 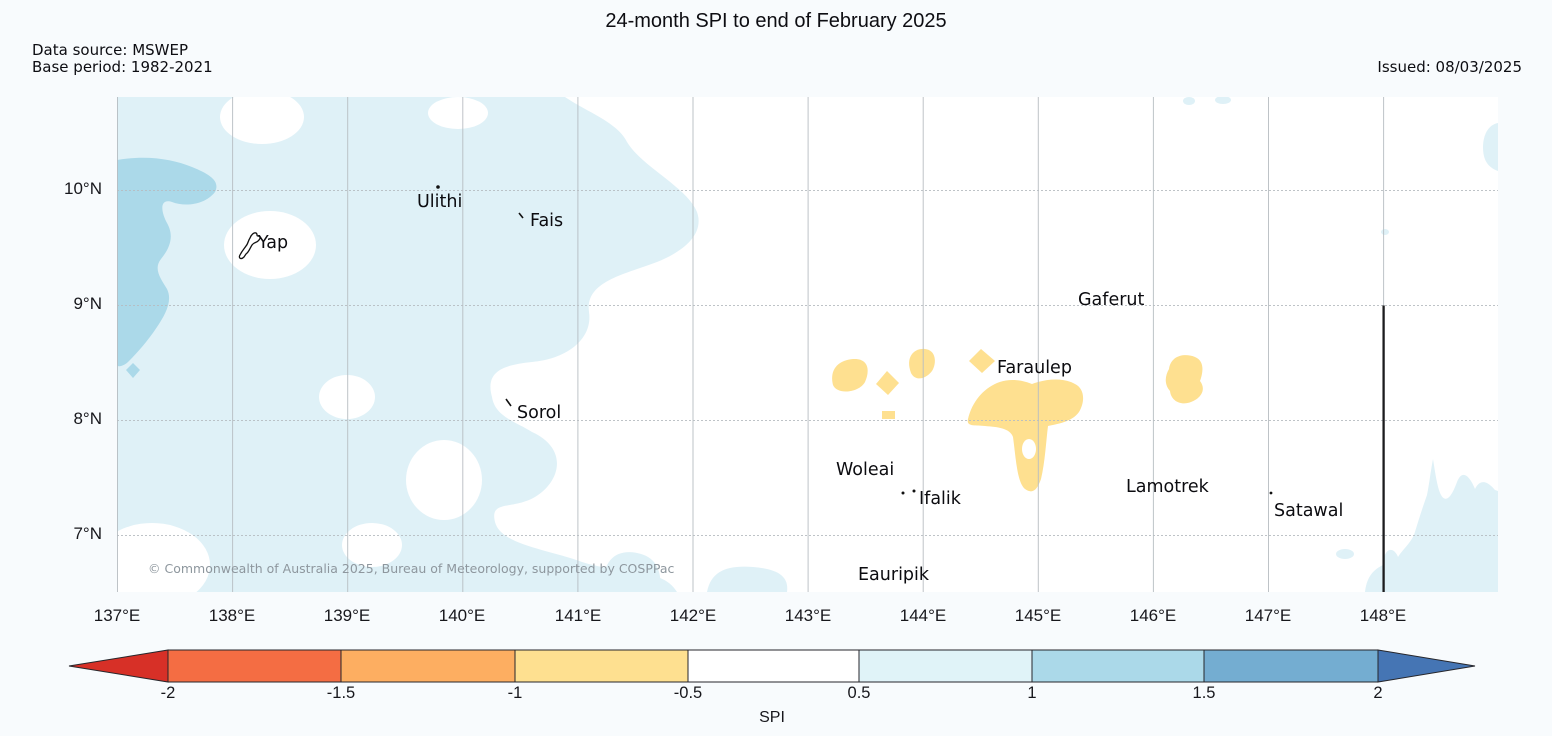 What do you see at coordinates (865, 470) in the screenshot?
I see `island-label-woleai: Woleai` at bounding box center [865, 470].